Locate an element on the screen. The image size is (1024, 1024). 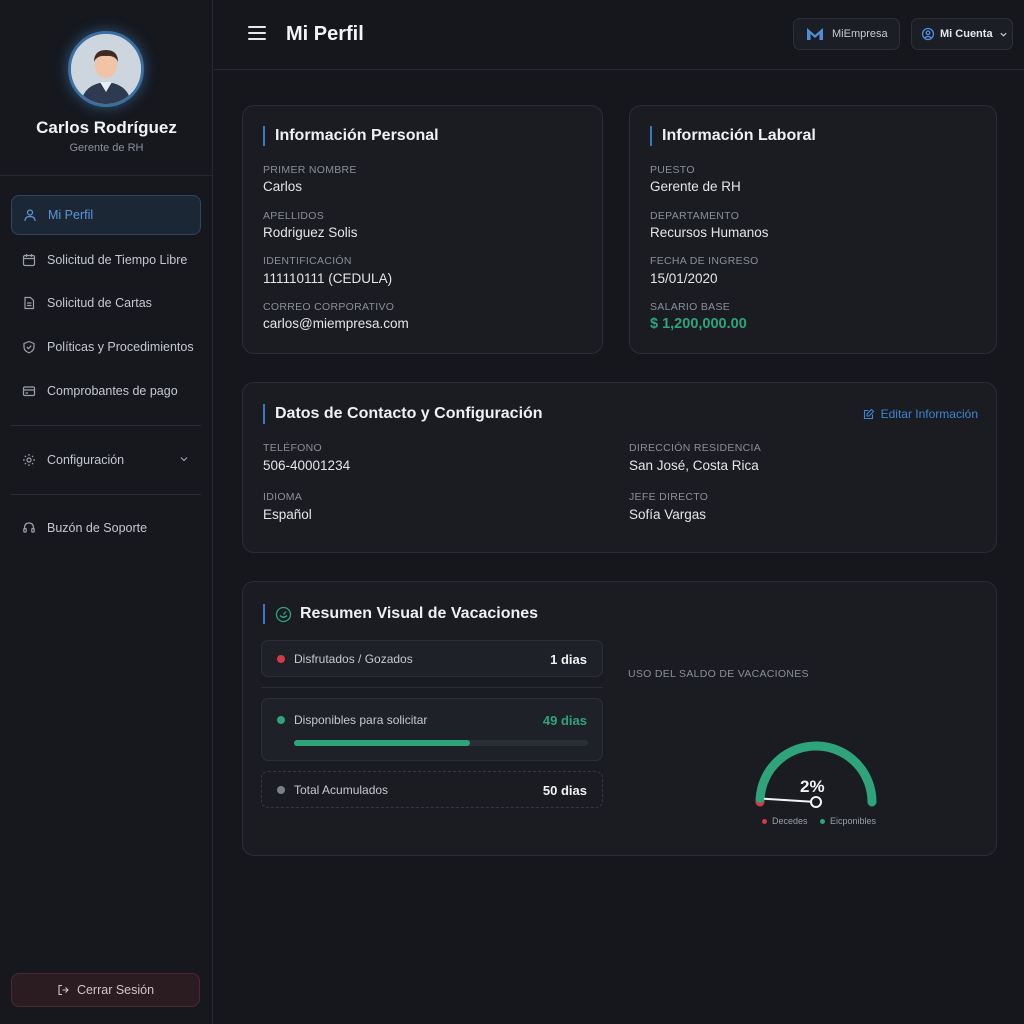
top-header: Mi Perfil MiEmpresa Mi Cuenta is located at coordinates (619, 35).